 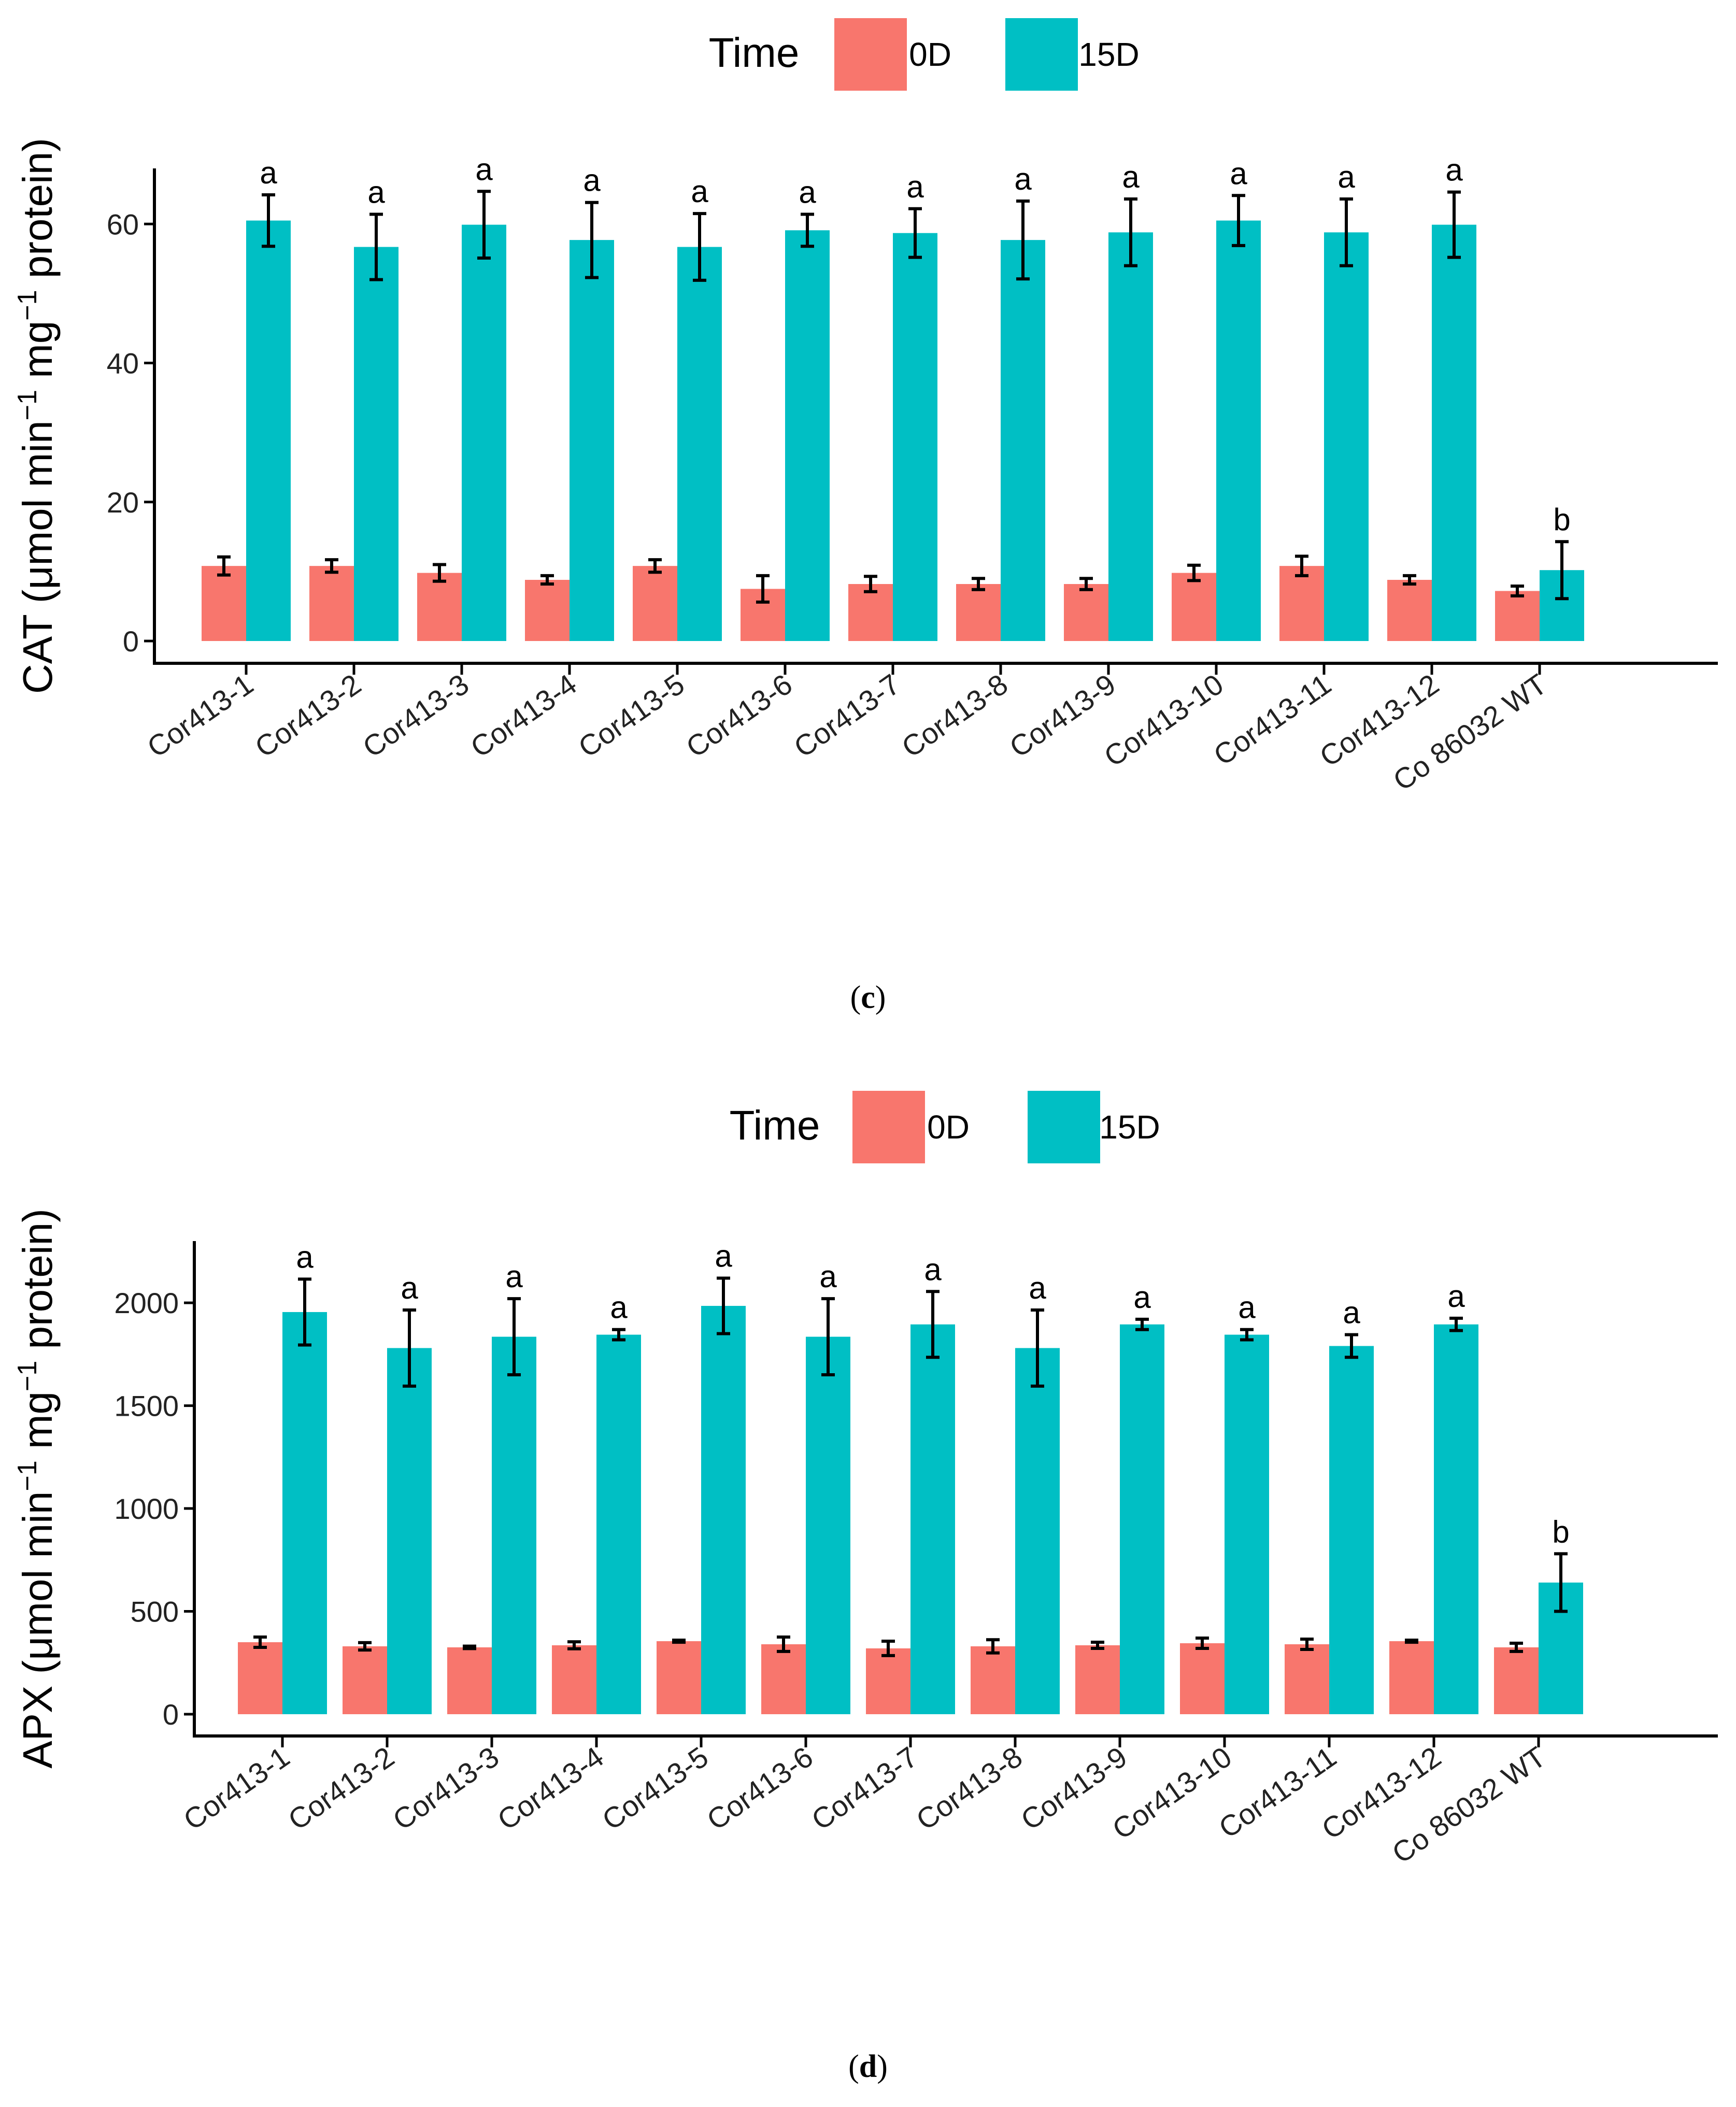 What do you see at coordinates (123, 224) in the screenshot?
I see `y-tick-label: 60` at bounding box center [123, 224].